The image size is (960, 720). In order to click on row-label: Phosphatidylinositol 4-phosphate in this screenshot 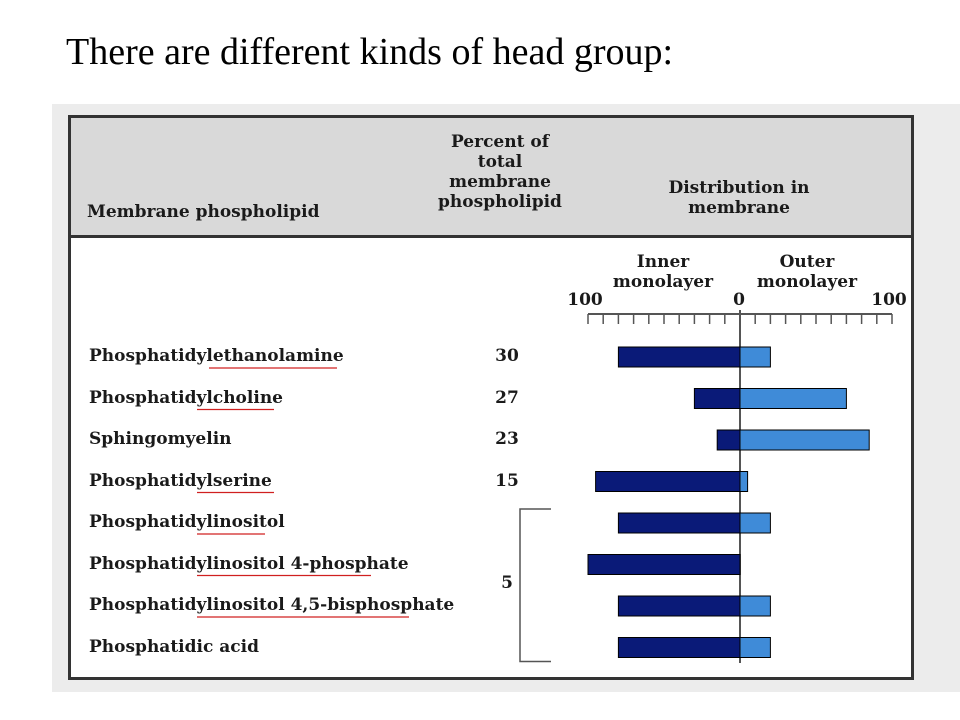, I will do `click(249, 563)`.